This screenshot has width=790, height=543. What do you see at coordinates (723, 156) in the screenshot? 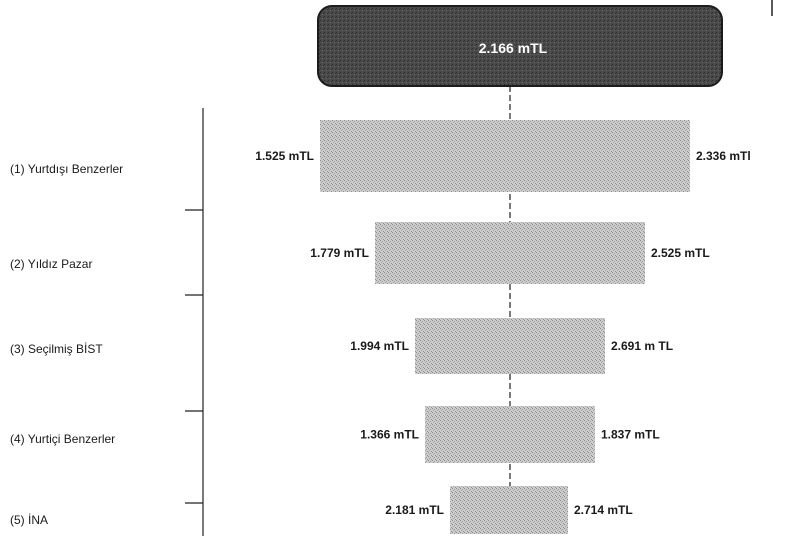
I see `range-high-label: 2.336 mTl` at bounding box center [723, 156].